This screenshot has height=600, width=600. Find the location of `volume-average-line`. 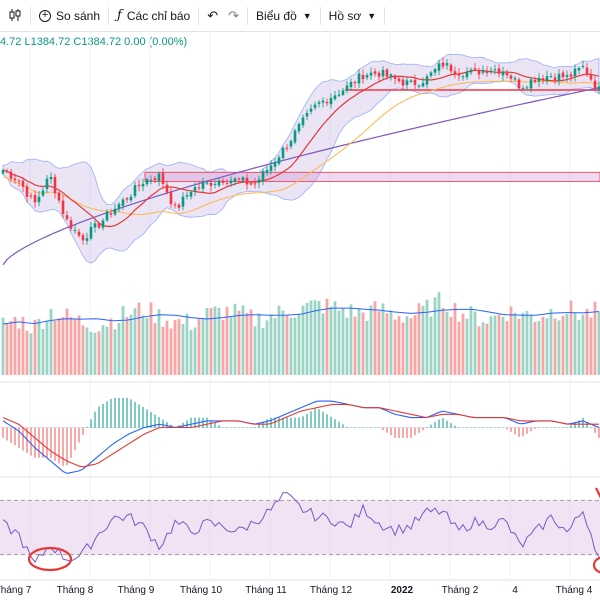

volume-average-line is located at coordinates (301, 316).